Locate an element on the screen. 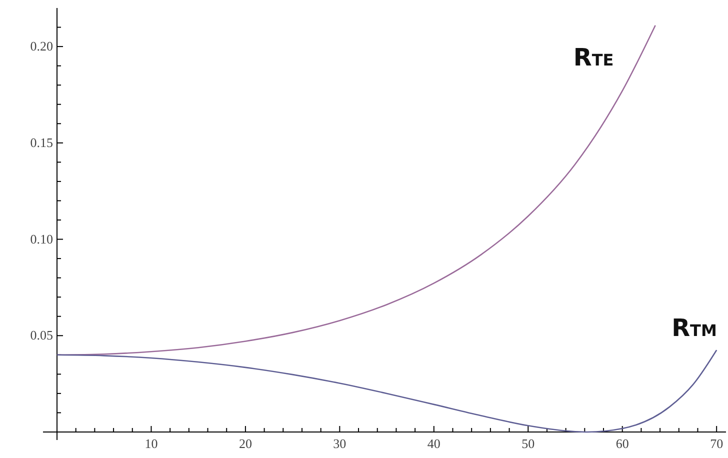  y-tick-label: 0.10 is located at coordinates (41, 238).